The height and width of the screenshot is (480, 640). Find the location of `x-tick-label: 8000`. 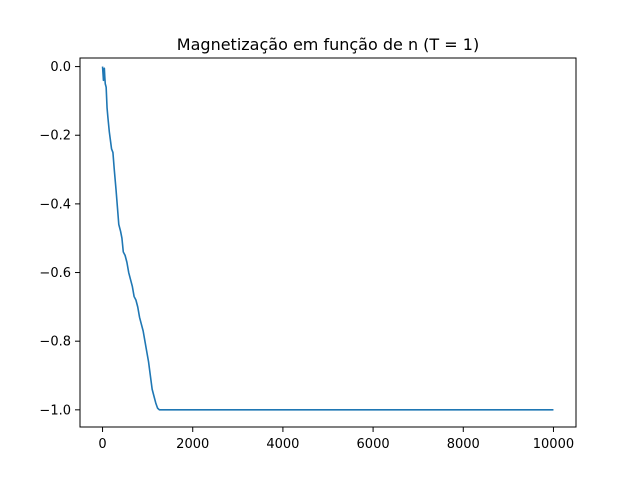

x-tick-label: 8000 is located at coordinates (463, 444).